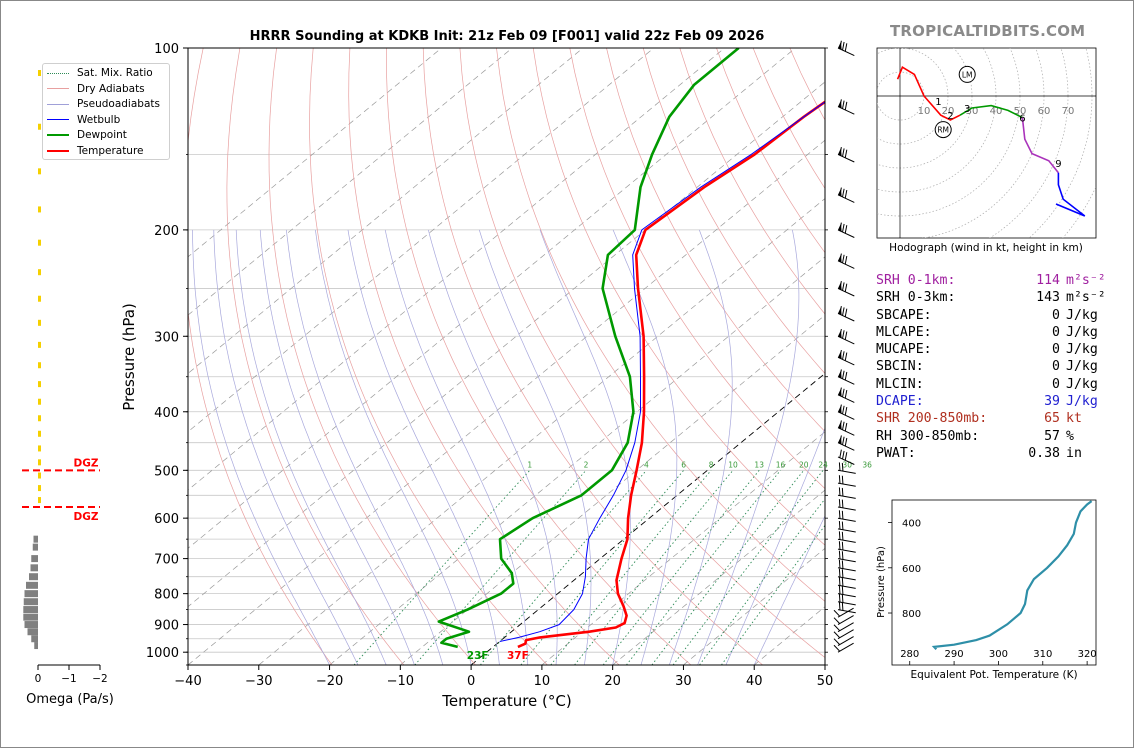  Describe the element at coordinates (986, 248) in the screenshot. I see `hodograph-caption: Hodograph (wind in kt, height in km)` at that location.